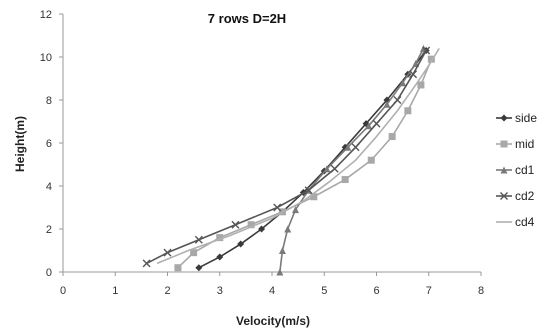  Describe the element at coordinates (247, 18) in the screenshot. I see `chart-title: 7 rows D=2H` at that location.